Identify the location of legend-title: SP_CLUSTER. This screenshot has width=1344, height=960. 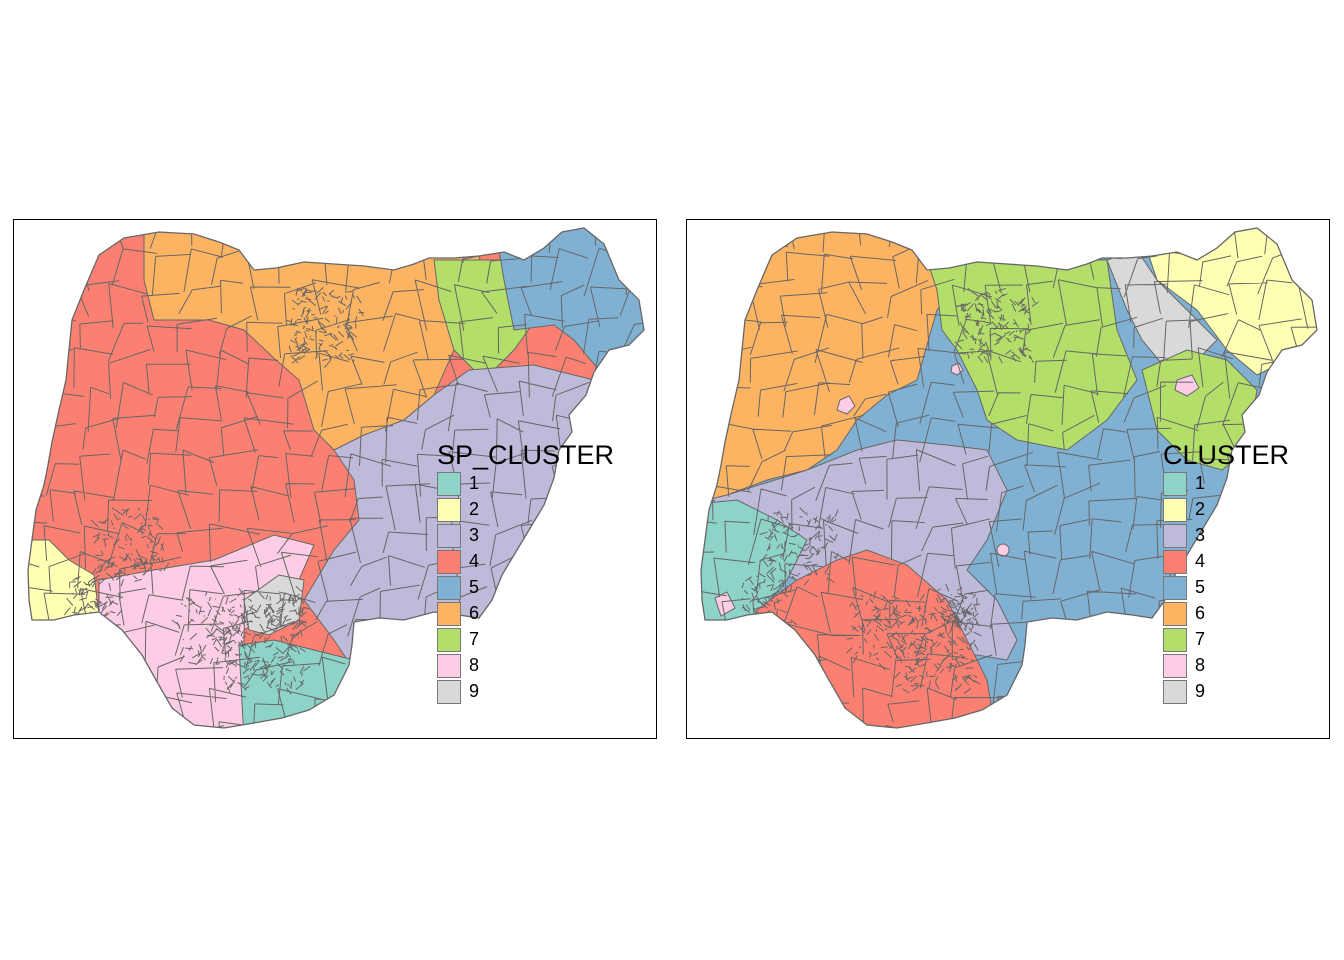
(526, 455).